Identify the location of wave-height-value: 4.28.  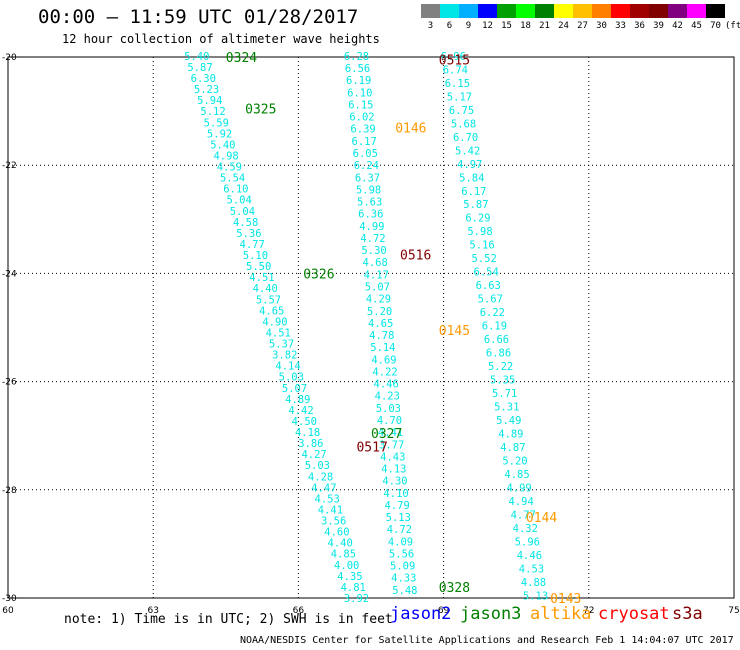
(320, 477).